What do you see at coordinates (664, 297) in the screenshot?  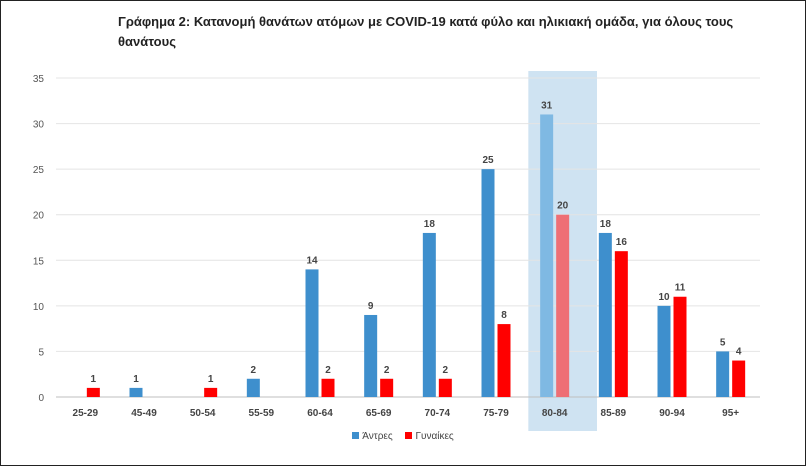 I see `data-label: 10` at bounding box center [664, 297].